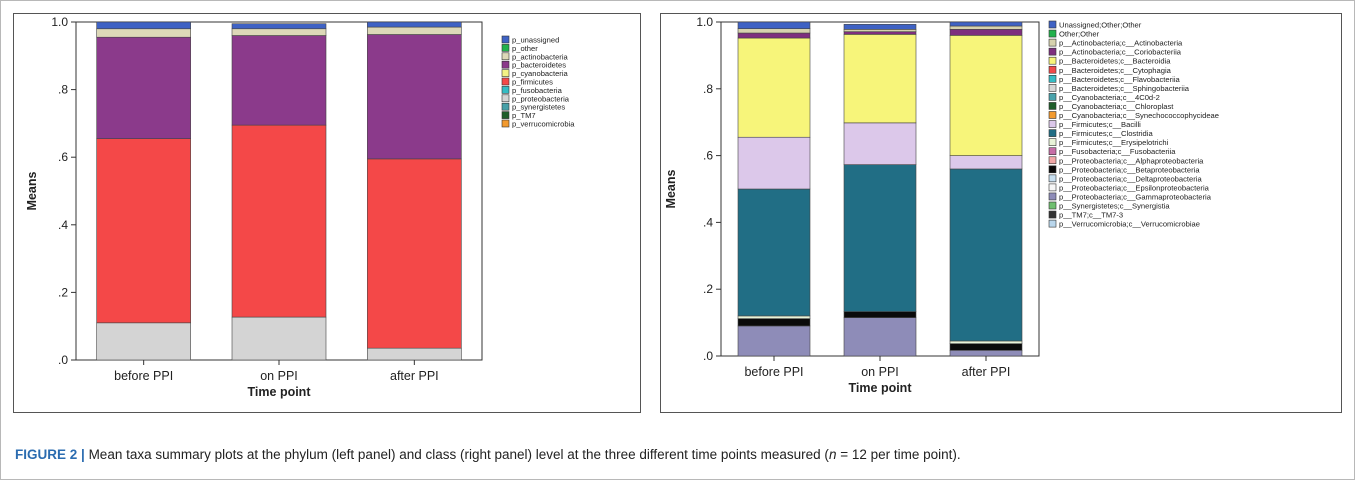 The width and height of the screenshot is (1355, 480). What do you see at coordinates (1100, 25) in the screenshot?
I see `legend-label: Unassigned;Other;Other` at bounding box center [1100, 25].